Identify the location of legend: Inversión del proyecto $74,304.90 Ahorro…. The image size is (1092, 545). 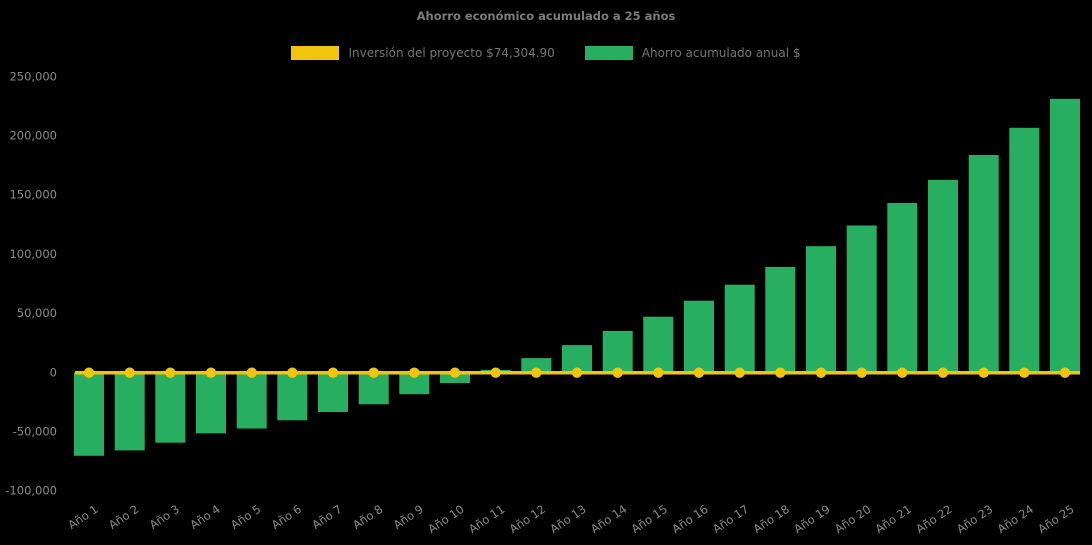
(546, 53).